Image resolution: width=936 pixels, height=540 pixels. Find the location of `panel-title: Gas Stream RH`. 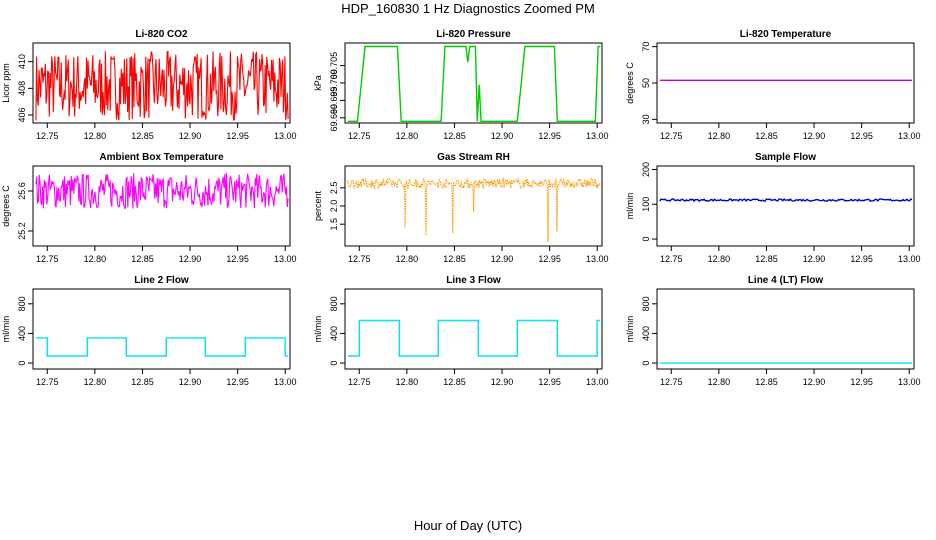

panel-title: Gas Stream RH is located at coordinates (473, 157).